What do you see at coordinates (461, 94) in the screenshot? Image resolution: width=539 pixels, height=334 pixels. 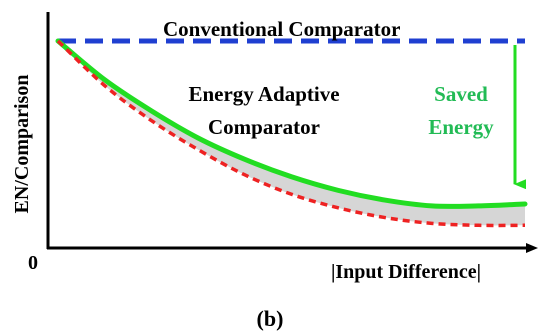 I see `saved-energy-label-line1: Saved` at bounding box center [461, 94].